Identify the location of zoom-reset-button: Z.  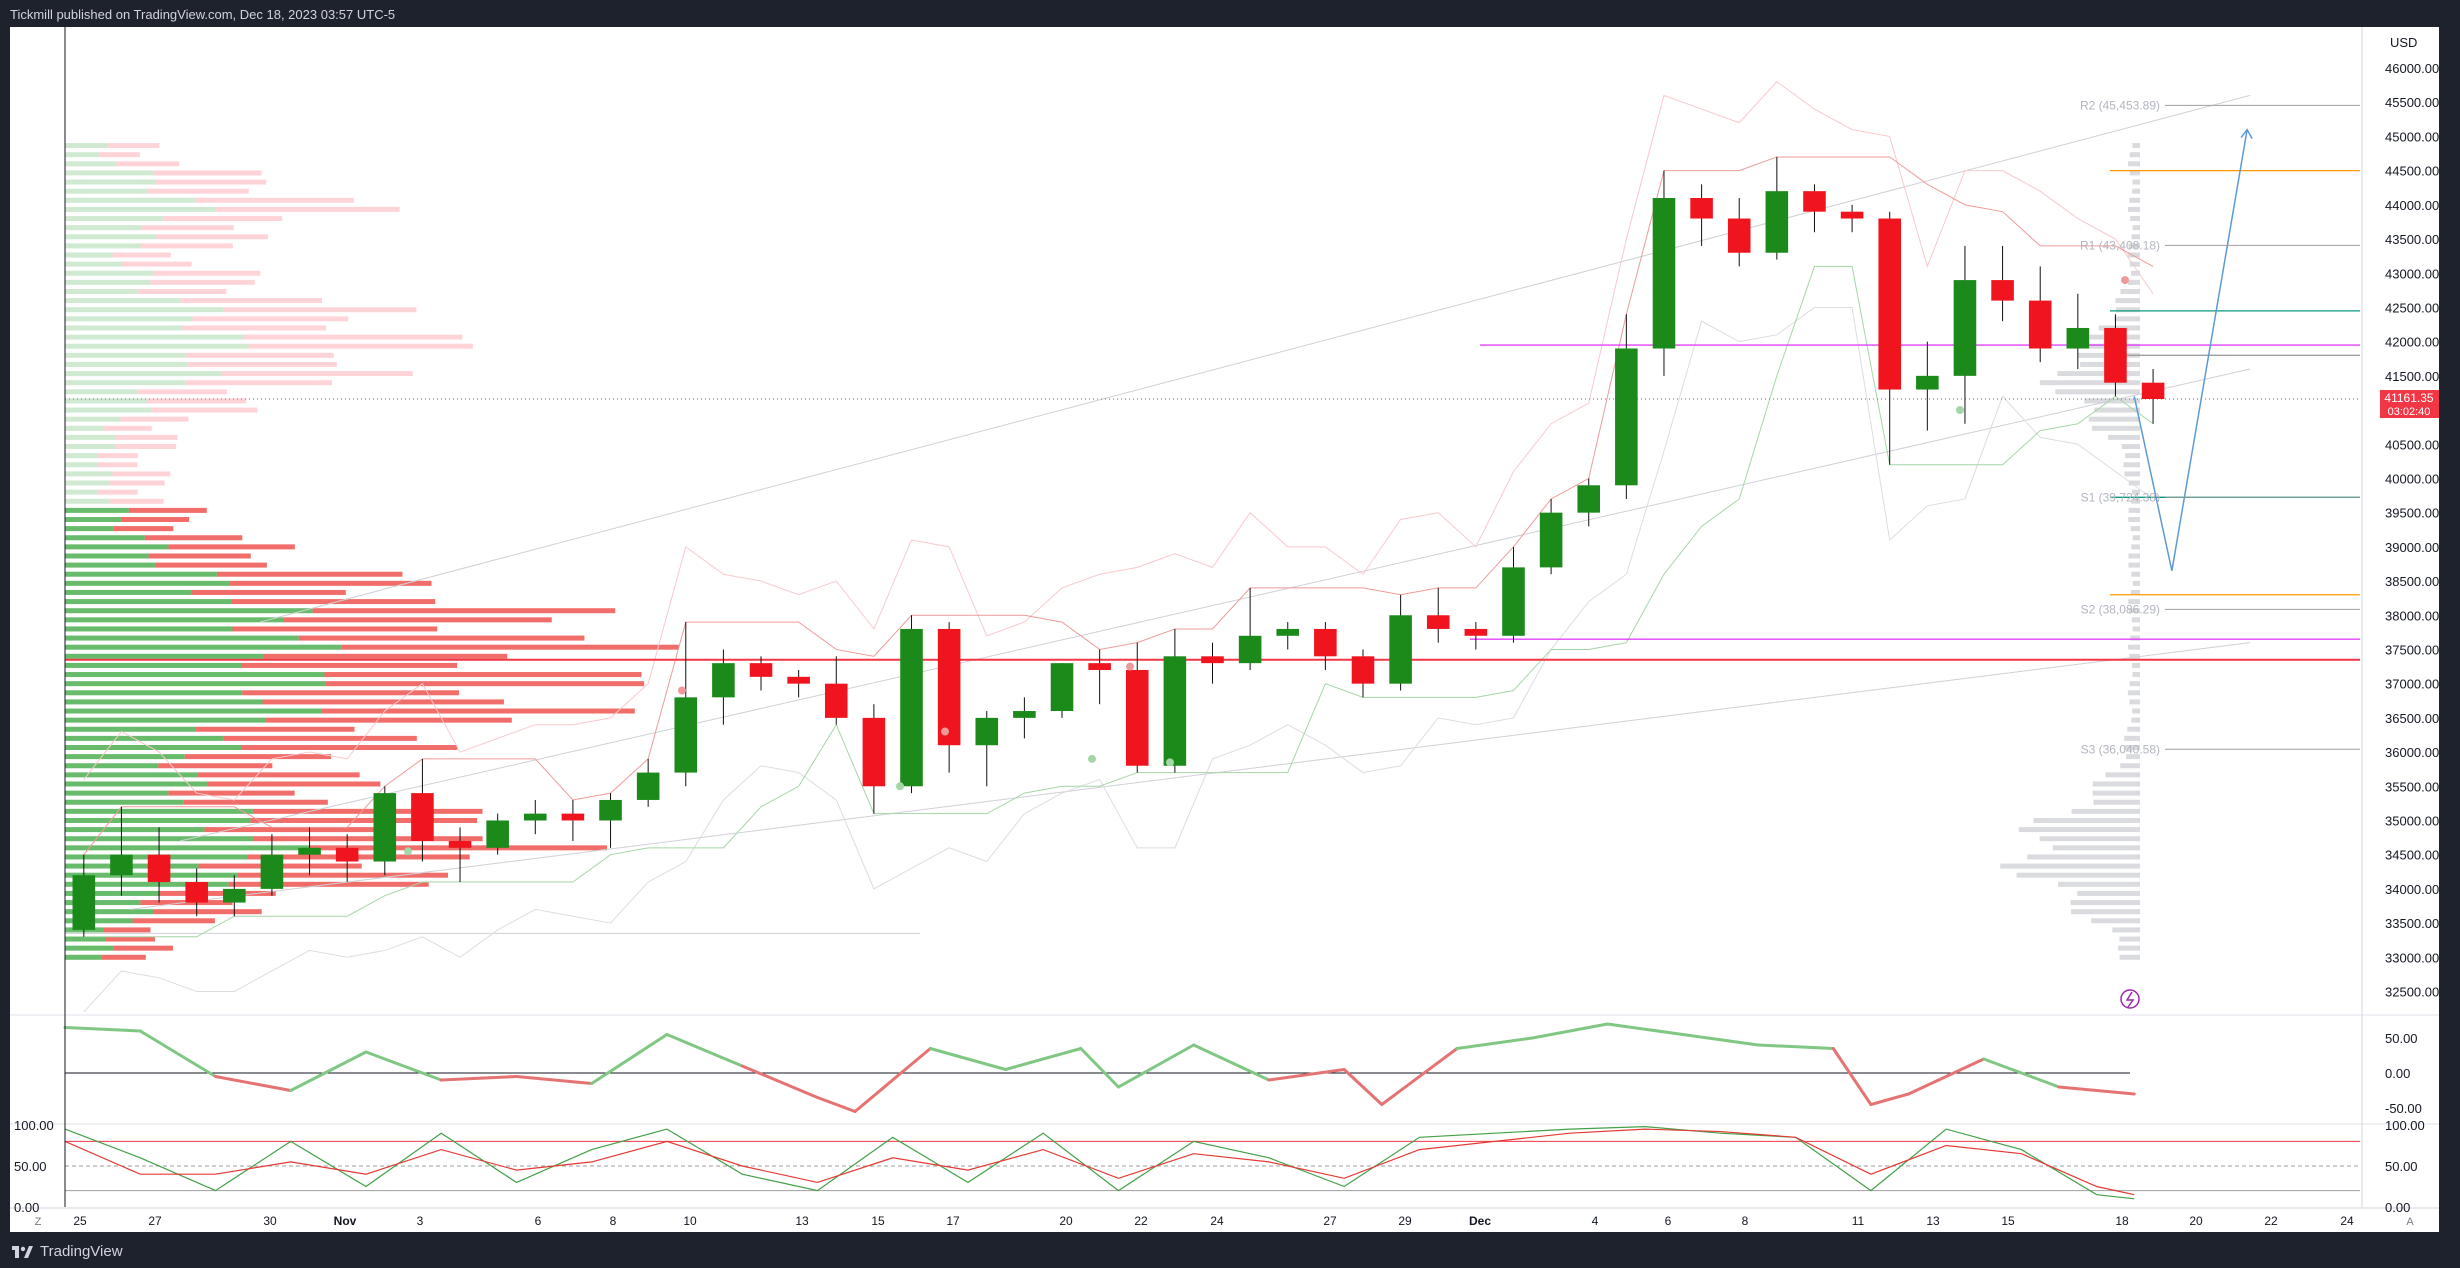
(38, 1222).